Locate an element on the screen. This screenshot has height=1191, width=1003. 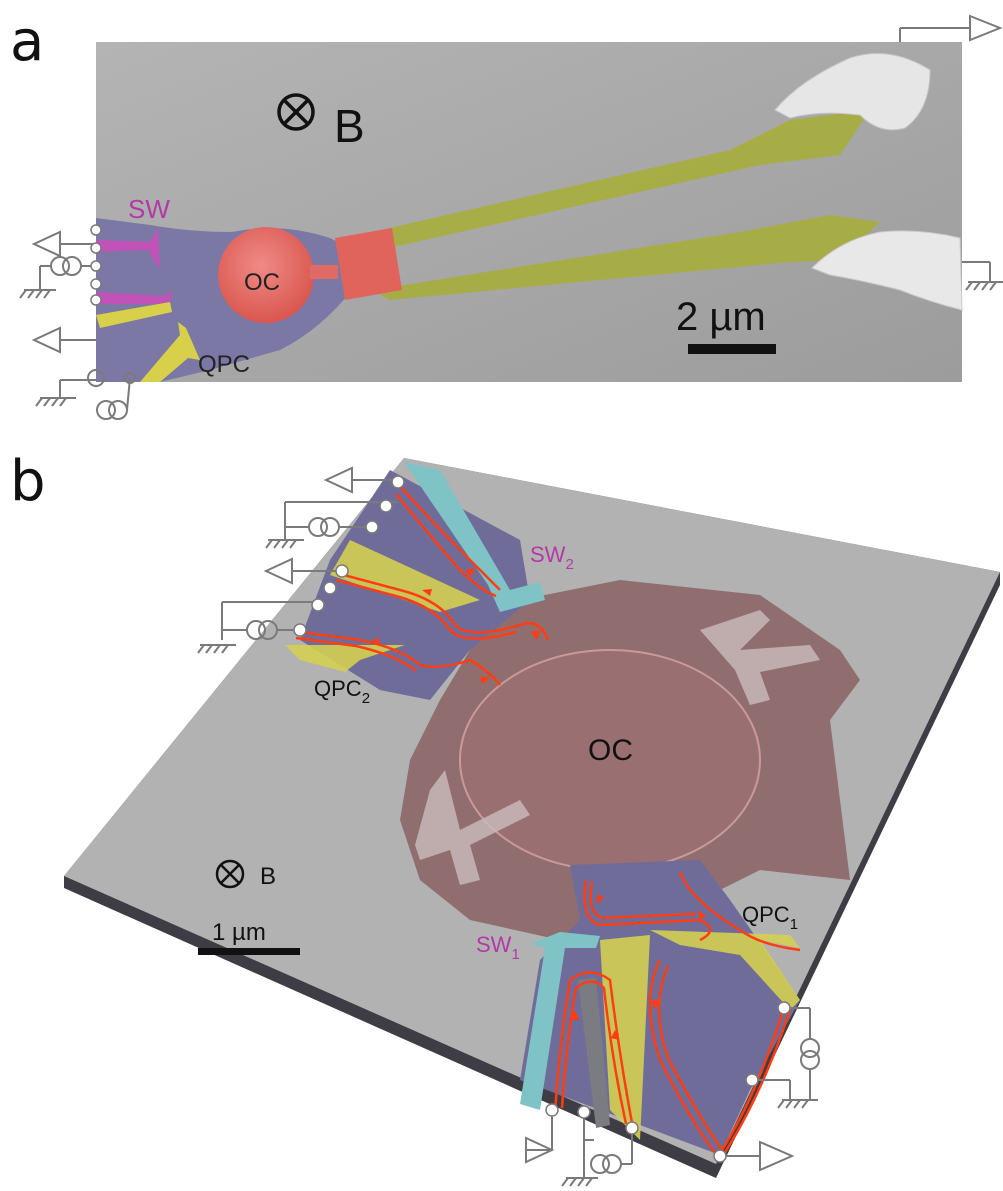
sw2-gate is located at coordinates (474, 537).